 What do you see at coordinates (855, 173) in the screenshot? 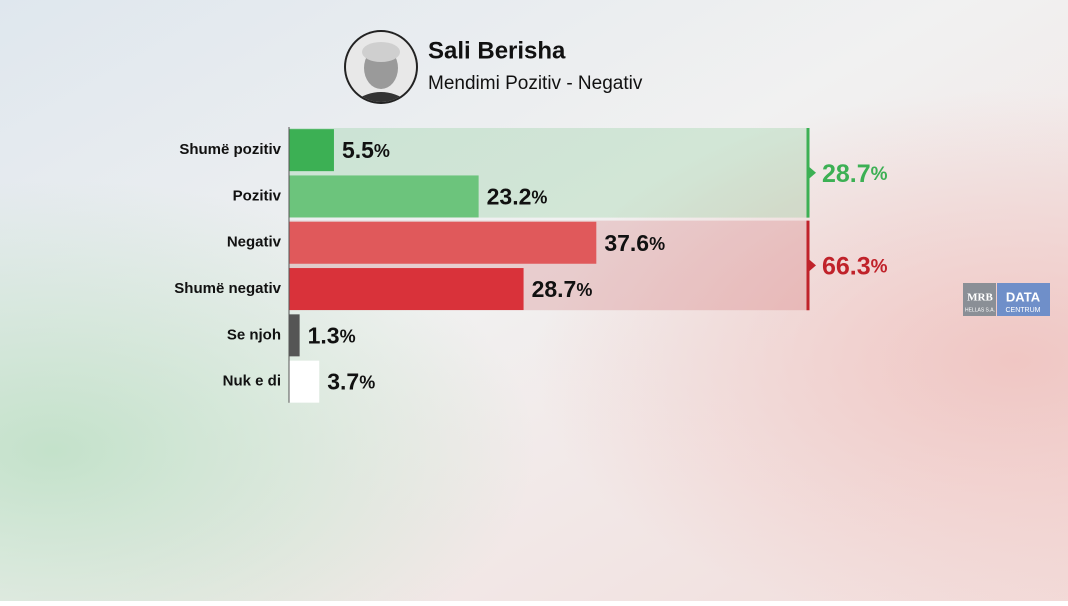
I see `group-total: 28.7%` at bounding box center [855, 173].